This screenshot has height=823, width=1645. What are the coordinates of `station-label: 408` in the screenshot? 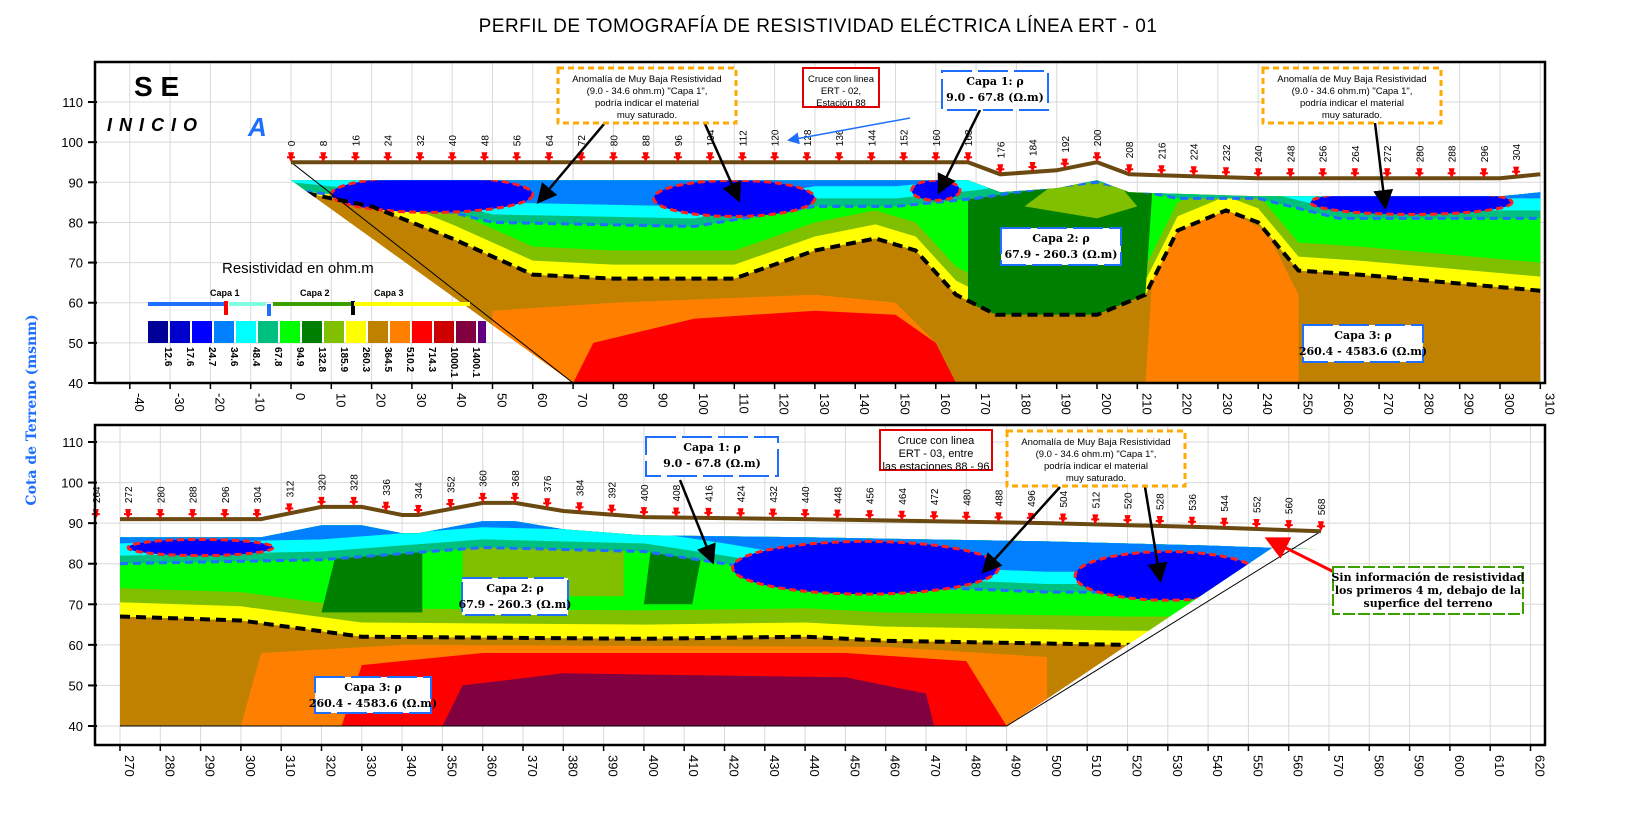 It's located at (677, 492).